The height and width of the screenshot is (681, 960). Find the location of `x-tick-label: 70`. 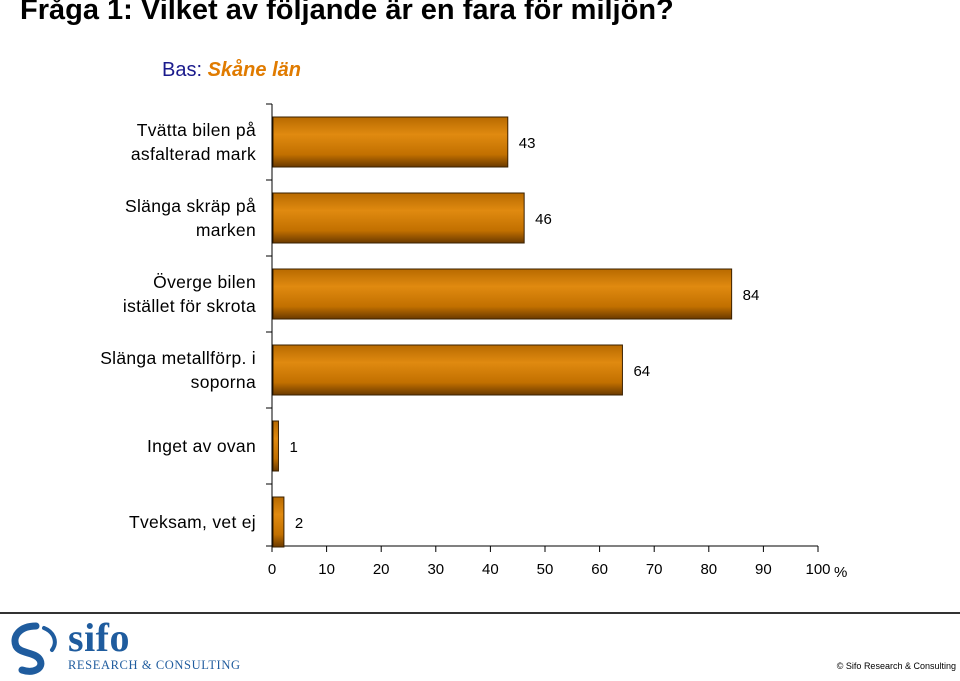

x-tick-label: 70 is located at coordinates (654, 569).